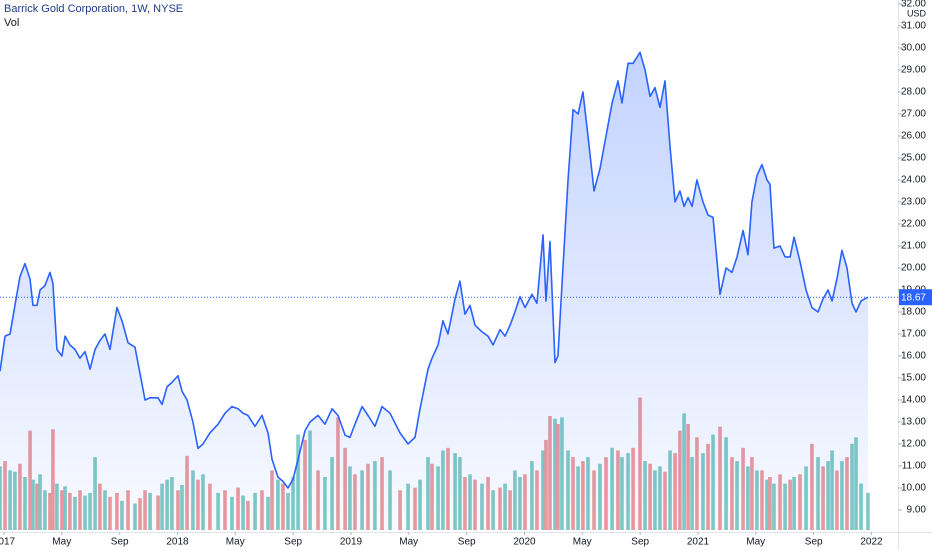 The image size is (932, 550). I want to click on y-tick-label: 13.00, so click(913, 422).